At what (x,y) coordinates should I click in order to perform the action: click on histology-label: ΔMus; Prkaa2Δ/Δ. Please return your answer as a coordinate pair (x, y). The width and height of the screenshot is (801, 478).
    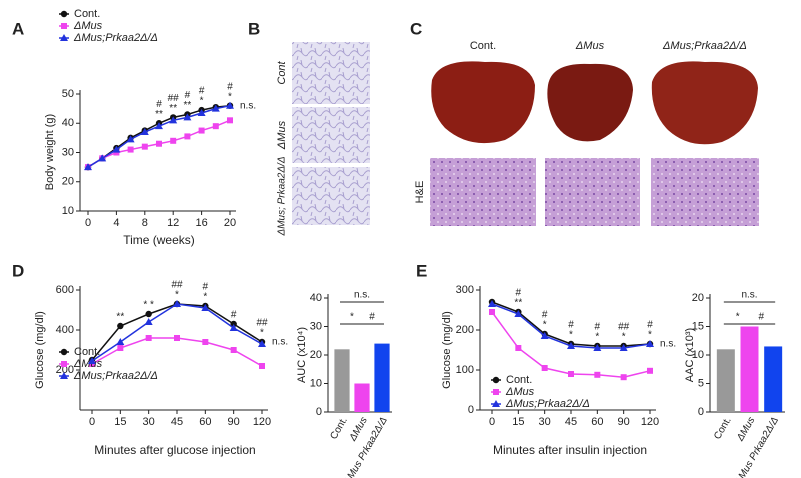
    Looking at the image, I should click on (282, 196).